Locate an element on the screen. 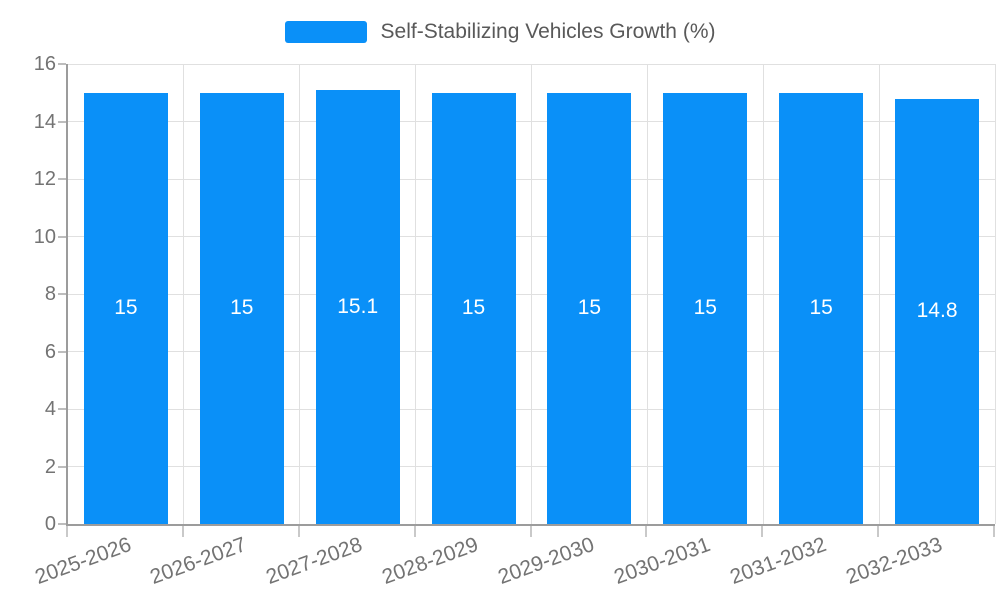  legend-label: Self-Stabilizing Vehicles Growth (%) is located at coordinates (548, 31).